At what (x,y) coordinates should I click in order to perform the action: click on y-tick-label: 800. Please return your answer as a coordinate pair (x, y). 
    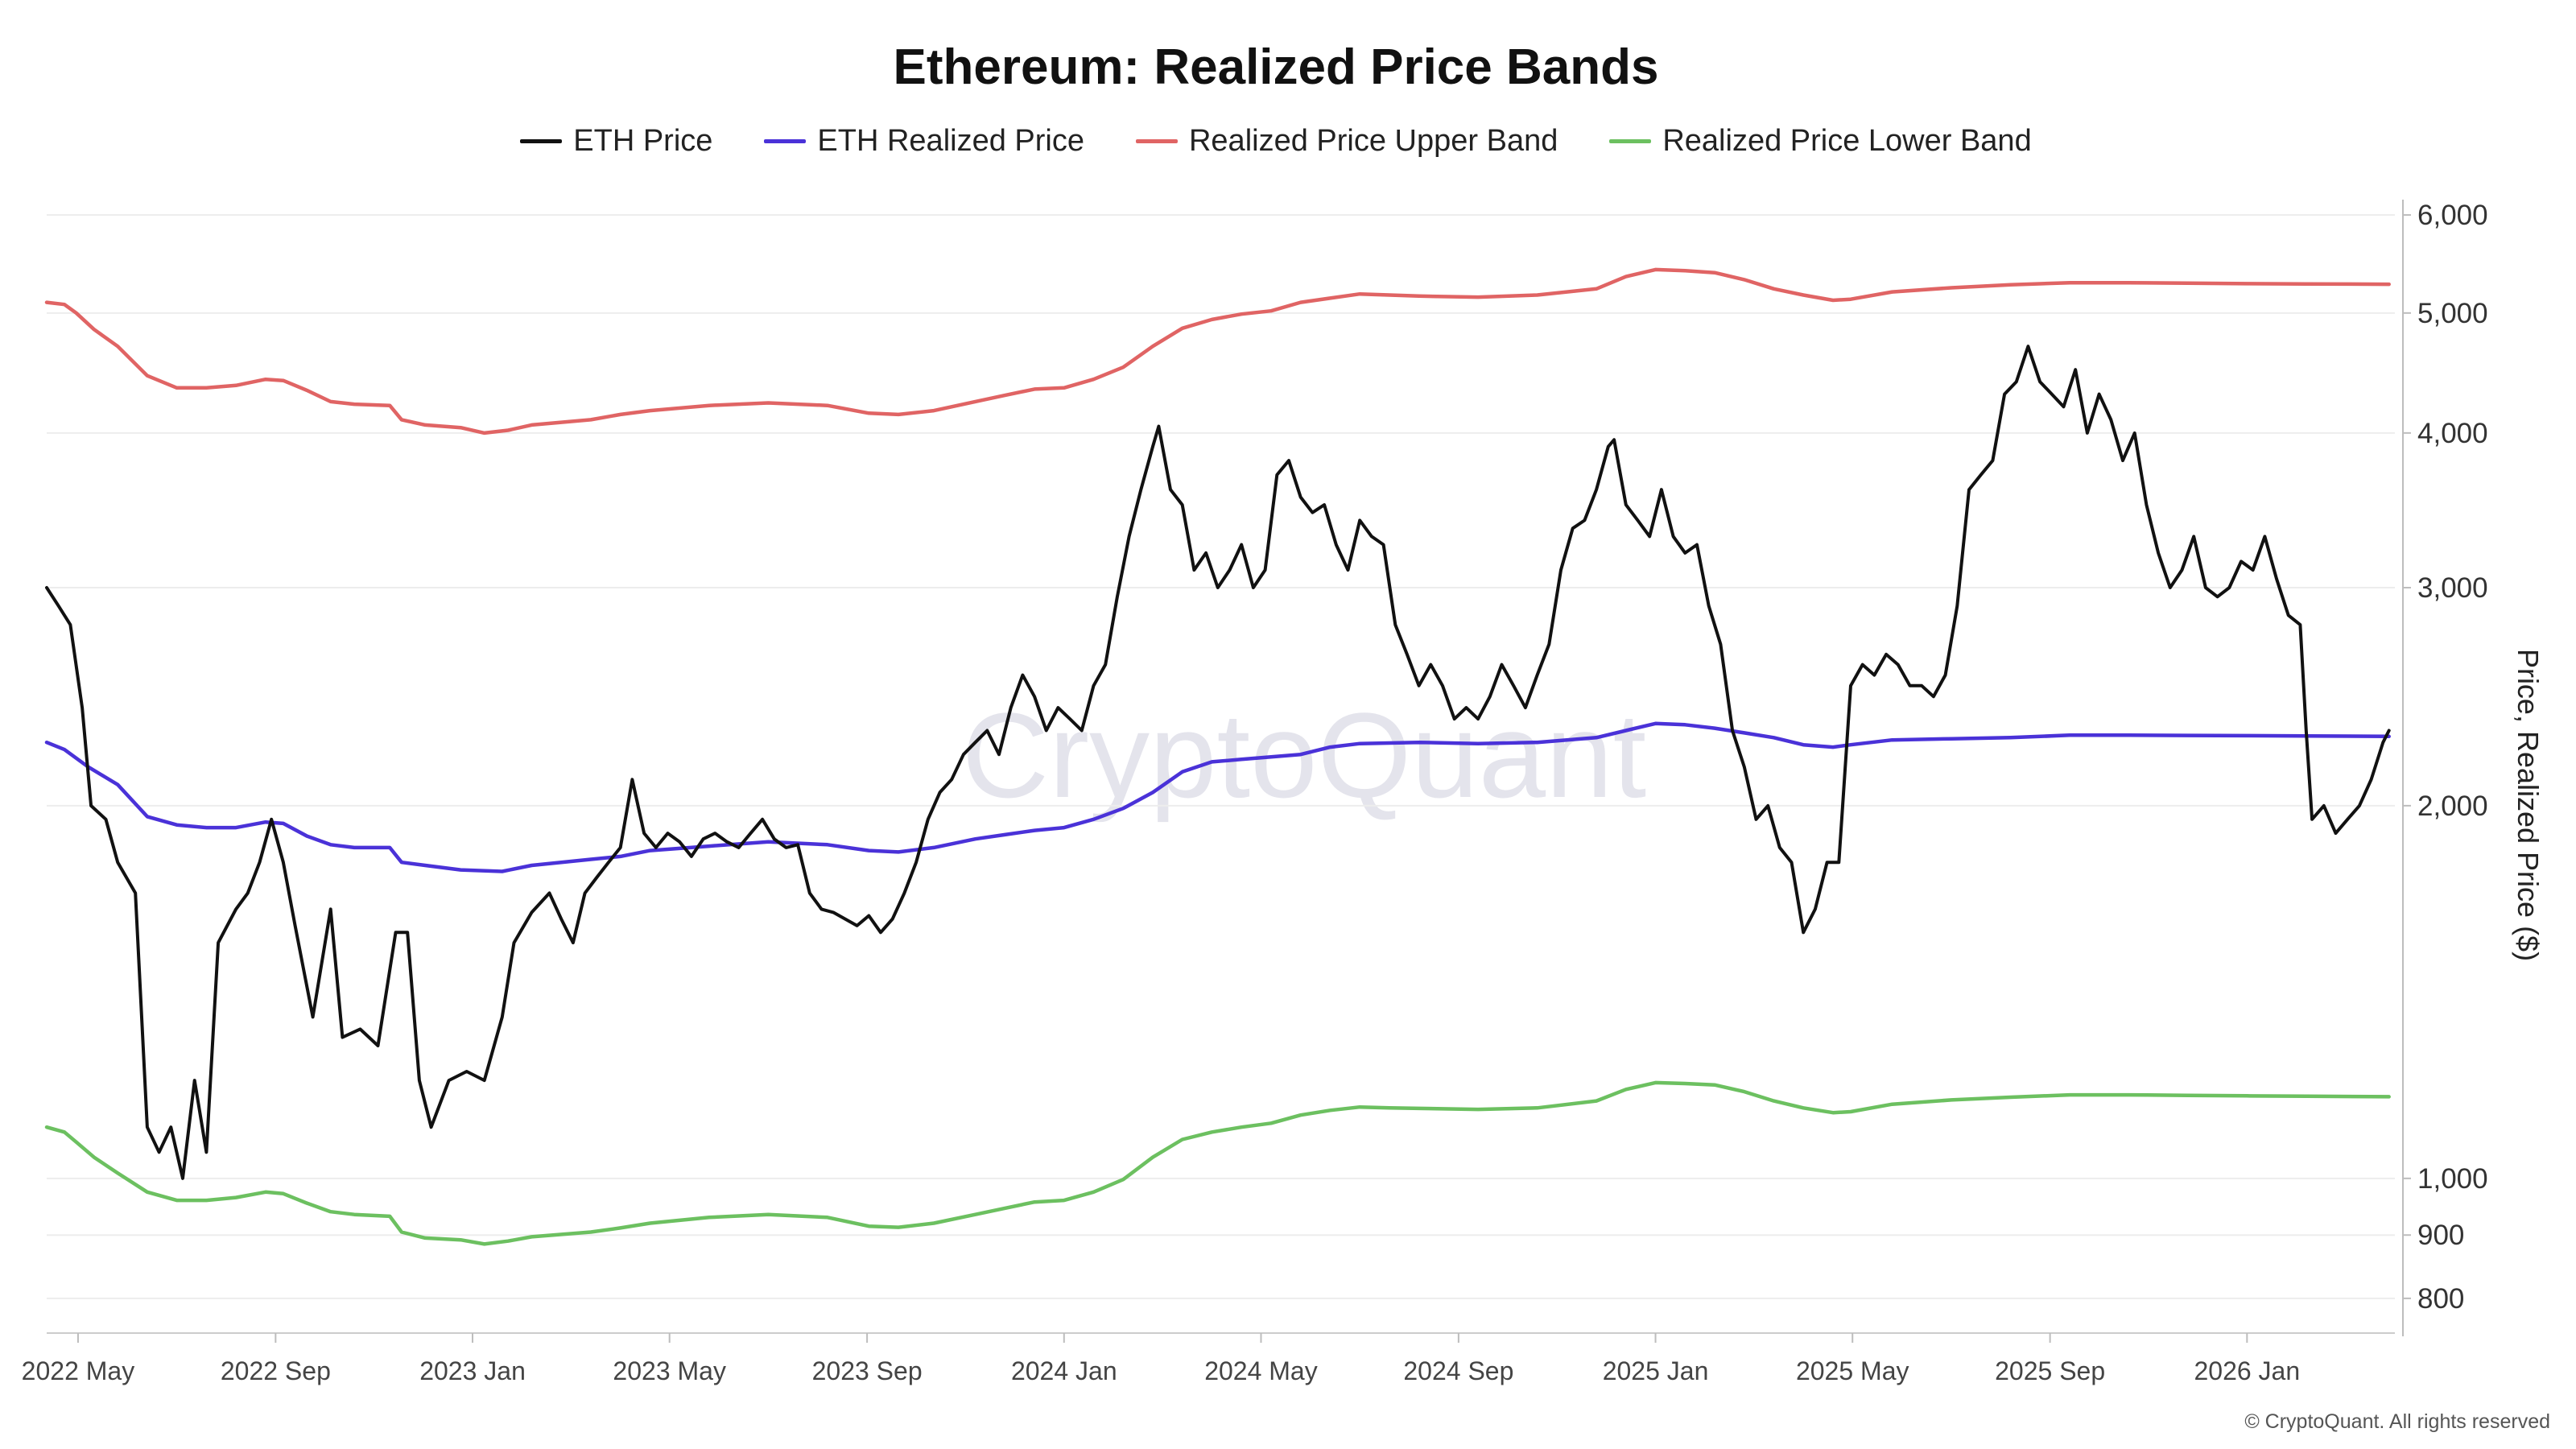
    Looking at the image, I should click on (2440, 1299).